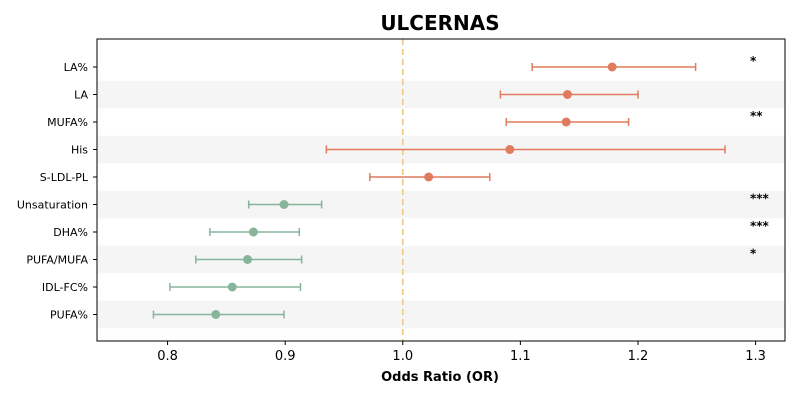 This screenshot has height=404, width=800. I want to click on y-tick-label: IDL-FC%, so click(65, 287).